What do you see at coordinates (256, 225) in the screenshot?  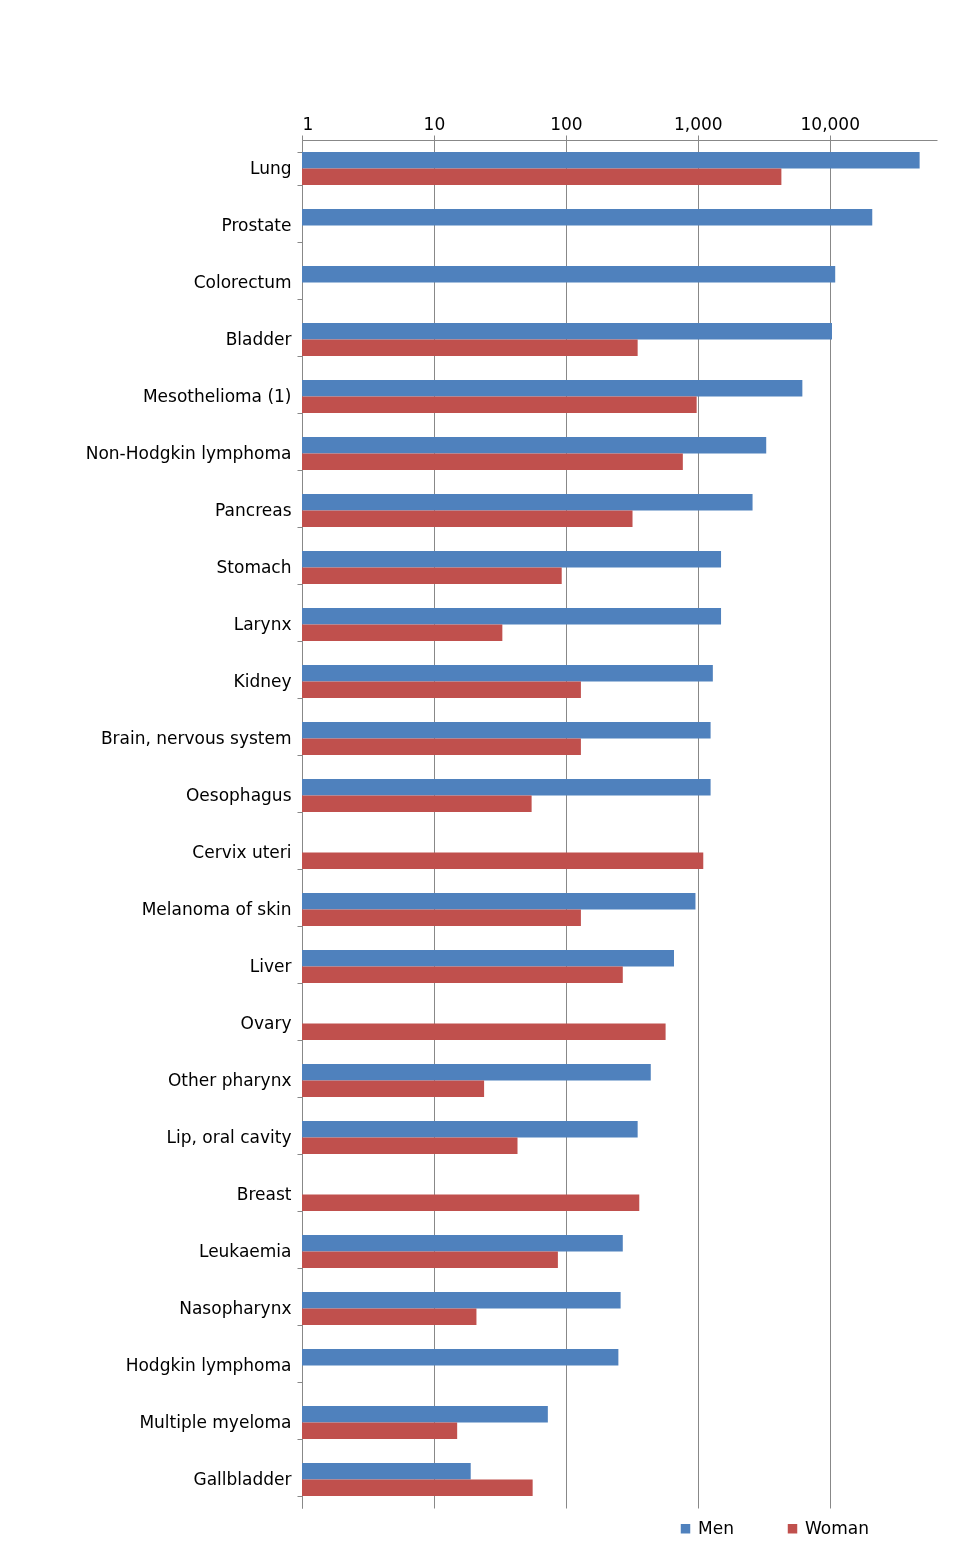 I see `y-tick-label: Prostate` at bounding box center [256, 225].